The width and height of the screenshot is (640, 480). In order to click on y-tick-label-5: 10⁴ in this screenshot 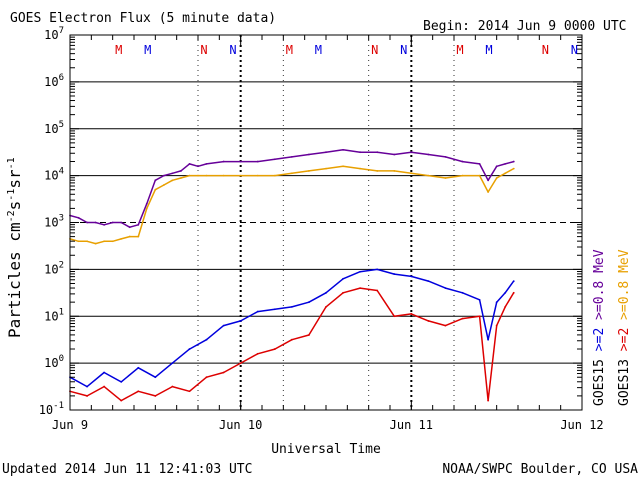, I will do `click(54, 175)`.